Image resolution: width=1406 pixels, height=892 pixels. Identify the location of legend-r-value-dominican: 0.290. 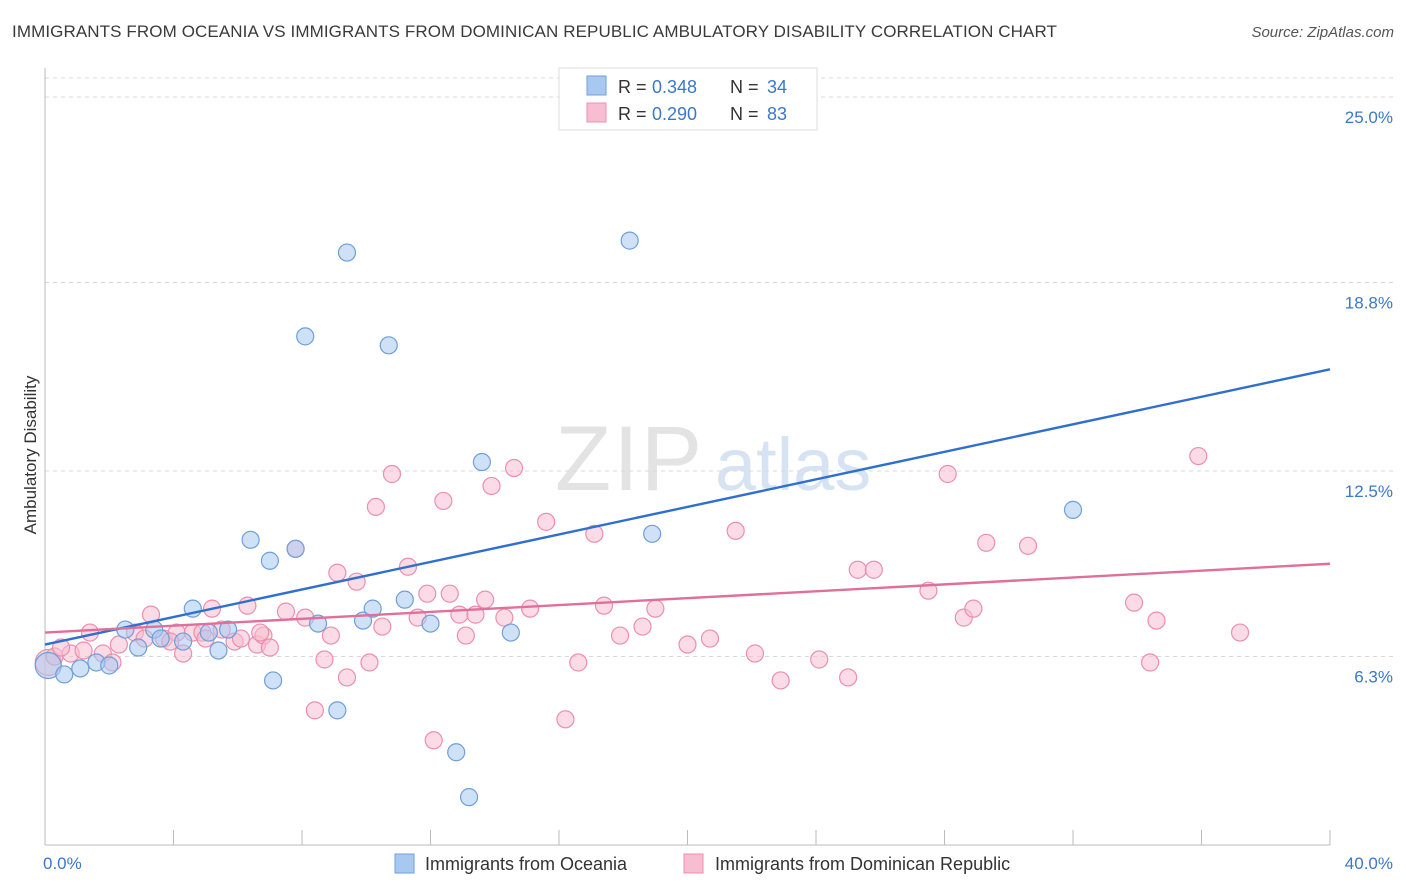
(674, 114).